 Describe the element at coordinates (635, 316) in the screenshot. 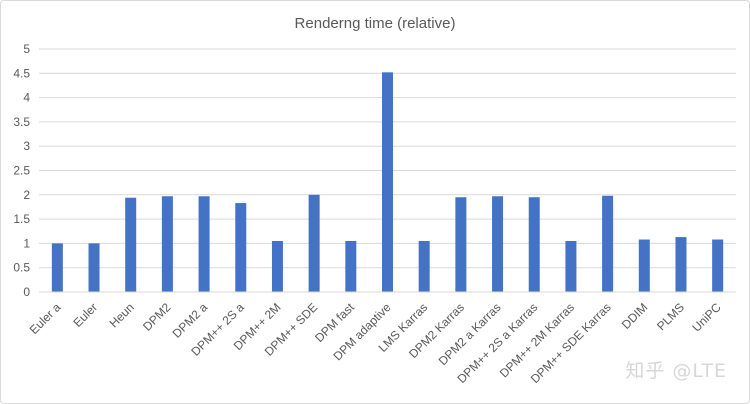

I see `x-tick-label: DDIM` at that location.